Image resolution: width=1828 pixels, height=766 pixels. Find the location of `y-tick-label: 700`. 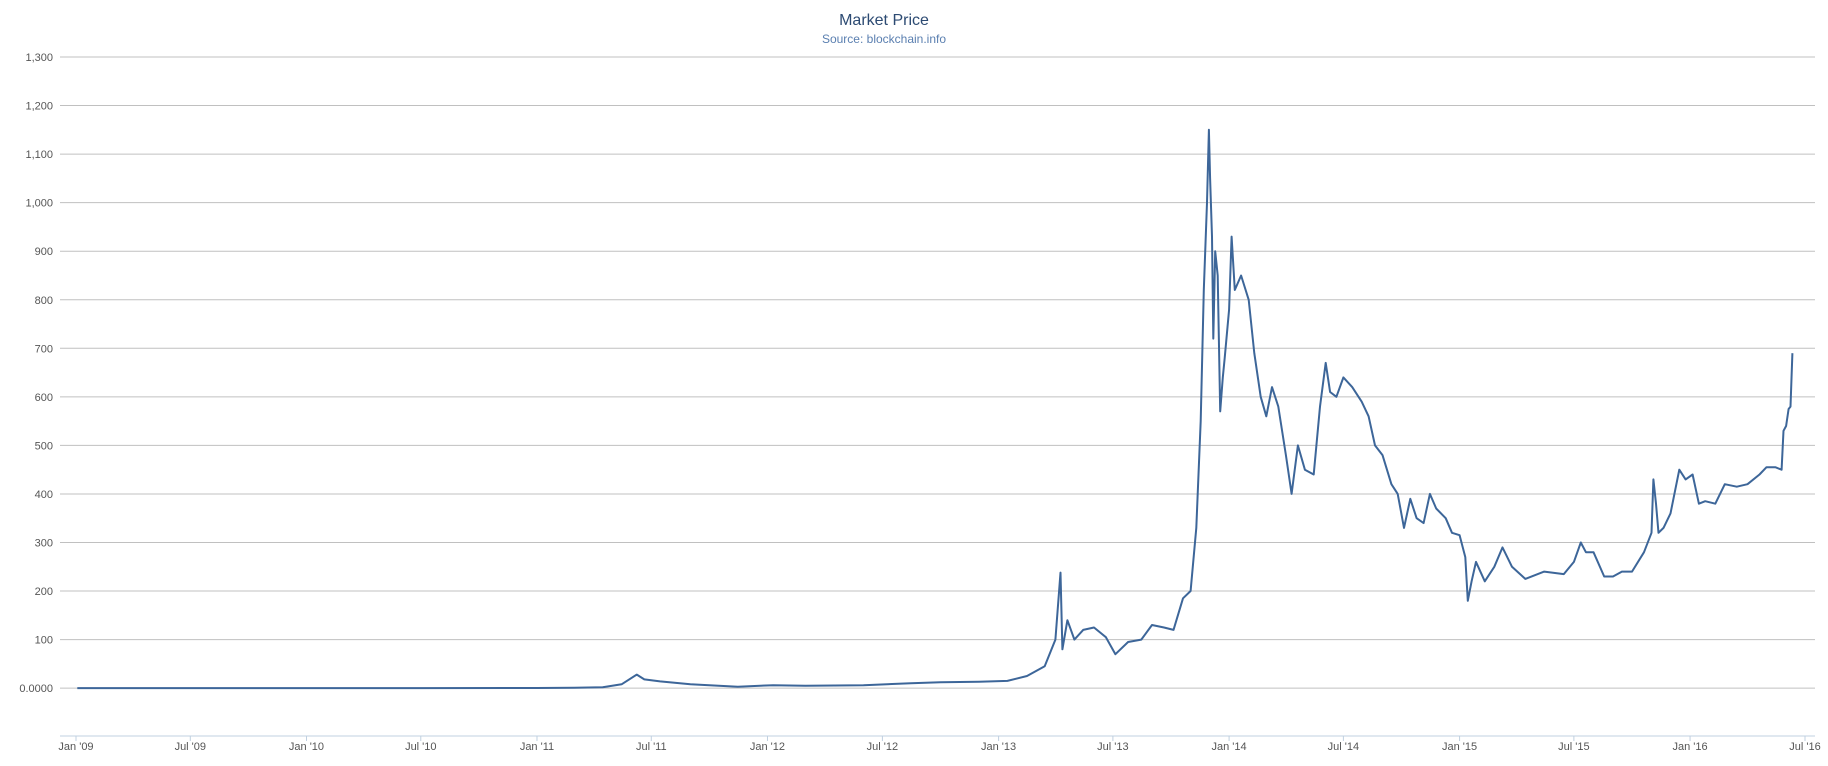

y-tick-label: 700 is located at coordinates (44, 349).